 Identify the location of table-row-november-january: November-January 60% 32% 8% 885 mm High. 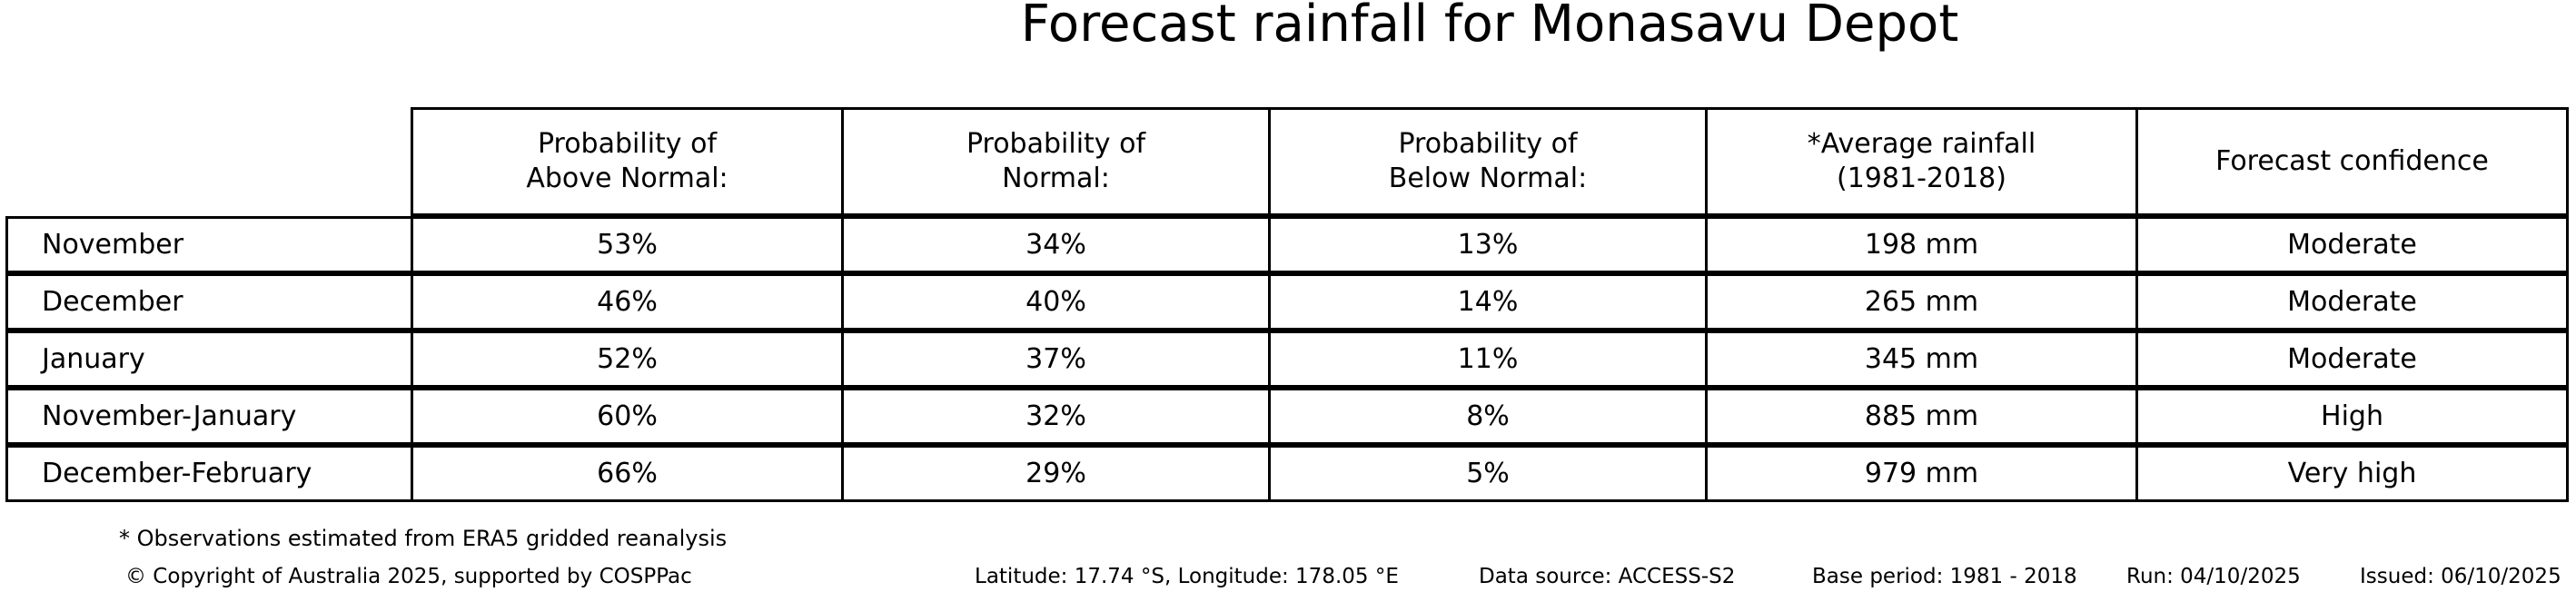
(1287, 416).